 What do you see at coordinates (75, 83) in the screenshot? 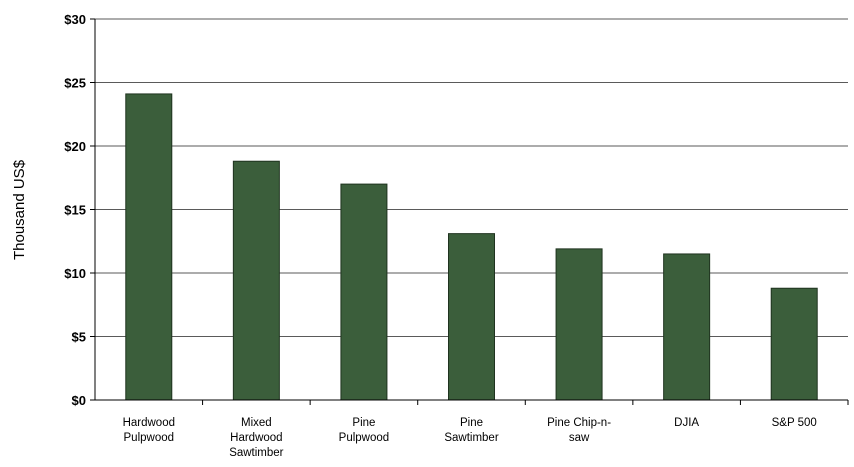
I see `y-tick-label: $25` at bounding box center [75, 83].